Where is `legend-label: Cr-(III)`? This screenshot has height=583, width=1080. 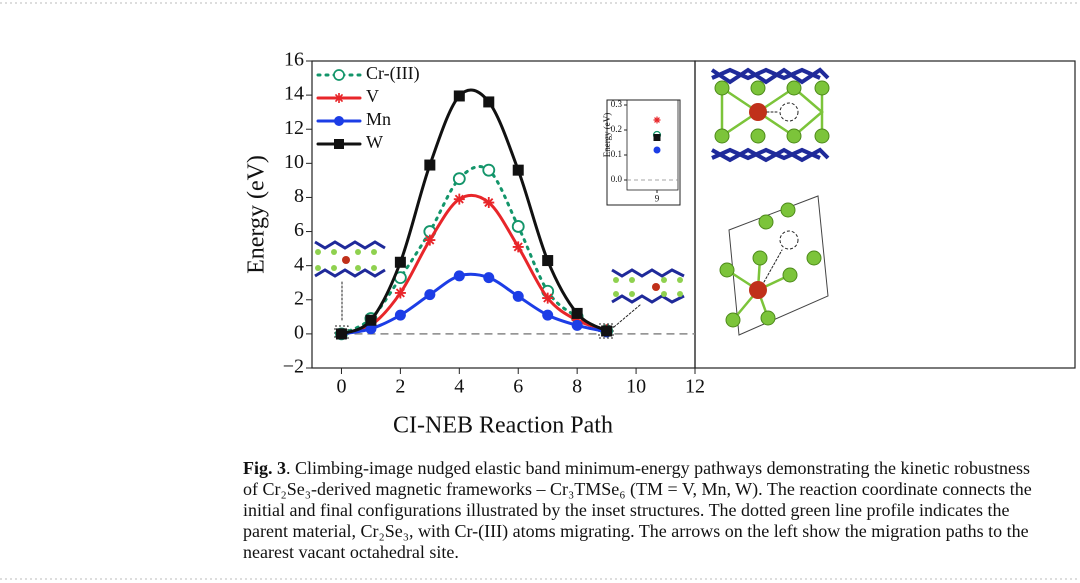 legend-label: Cr-(III) is located at coordinates (393, 73).